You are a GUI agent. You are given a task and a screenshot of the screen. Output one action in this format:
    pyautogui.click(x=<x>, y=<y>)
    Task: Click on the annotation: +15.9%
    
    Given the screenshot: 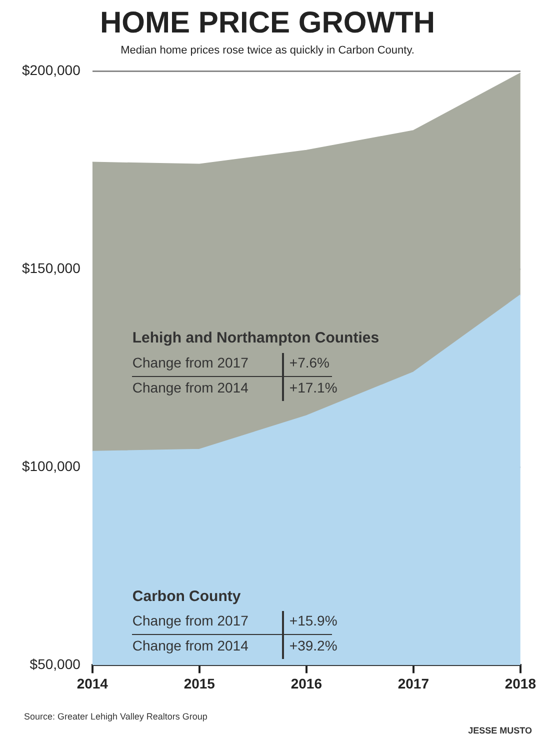 What is the action you would take?
    pyautogui.click(x=313, y=620)
    